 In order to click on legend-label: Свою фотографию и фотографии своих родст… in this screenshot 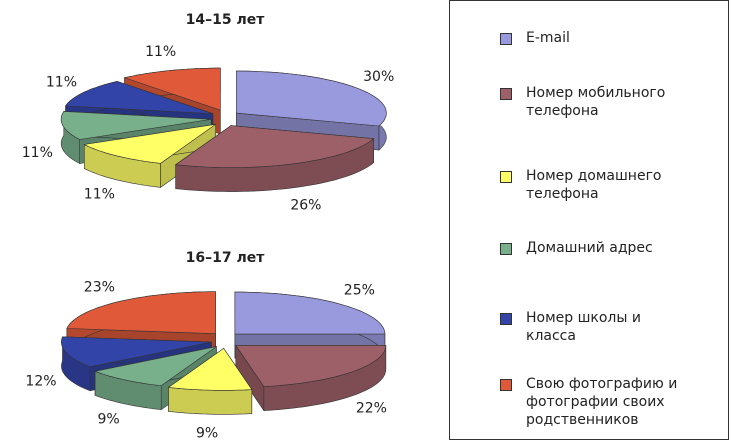, I will do `click(602, 402)`.